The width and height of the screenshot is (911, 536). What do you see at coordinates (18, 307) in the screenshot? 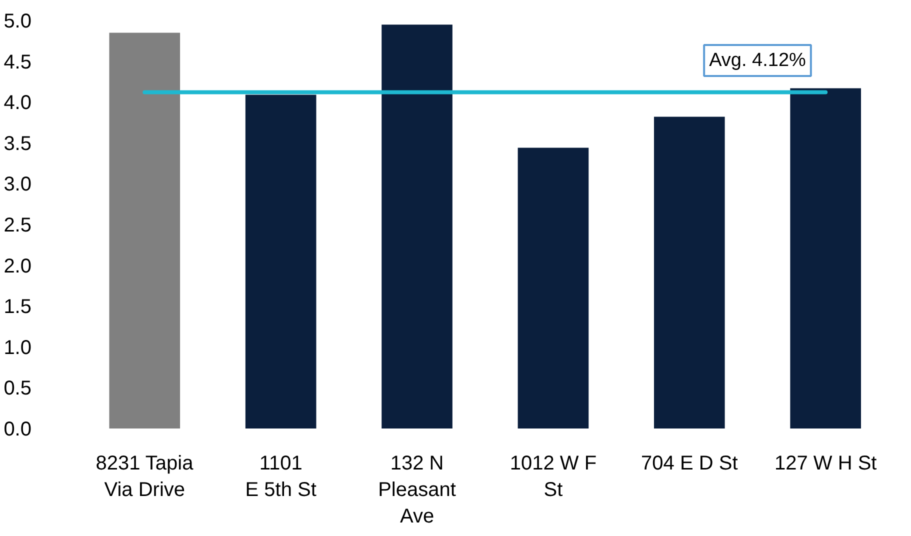
I see `y-tick-label: 1.5` at bounding box center [18, 307].